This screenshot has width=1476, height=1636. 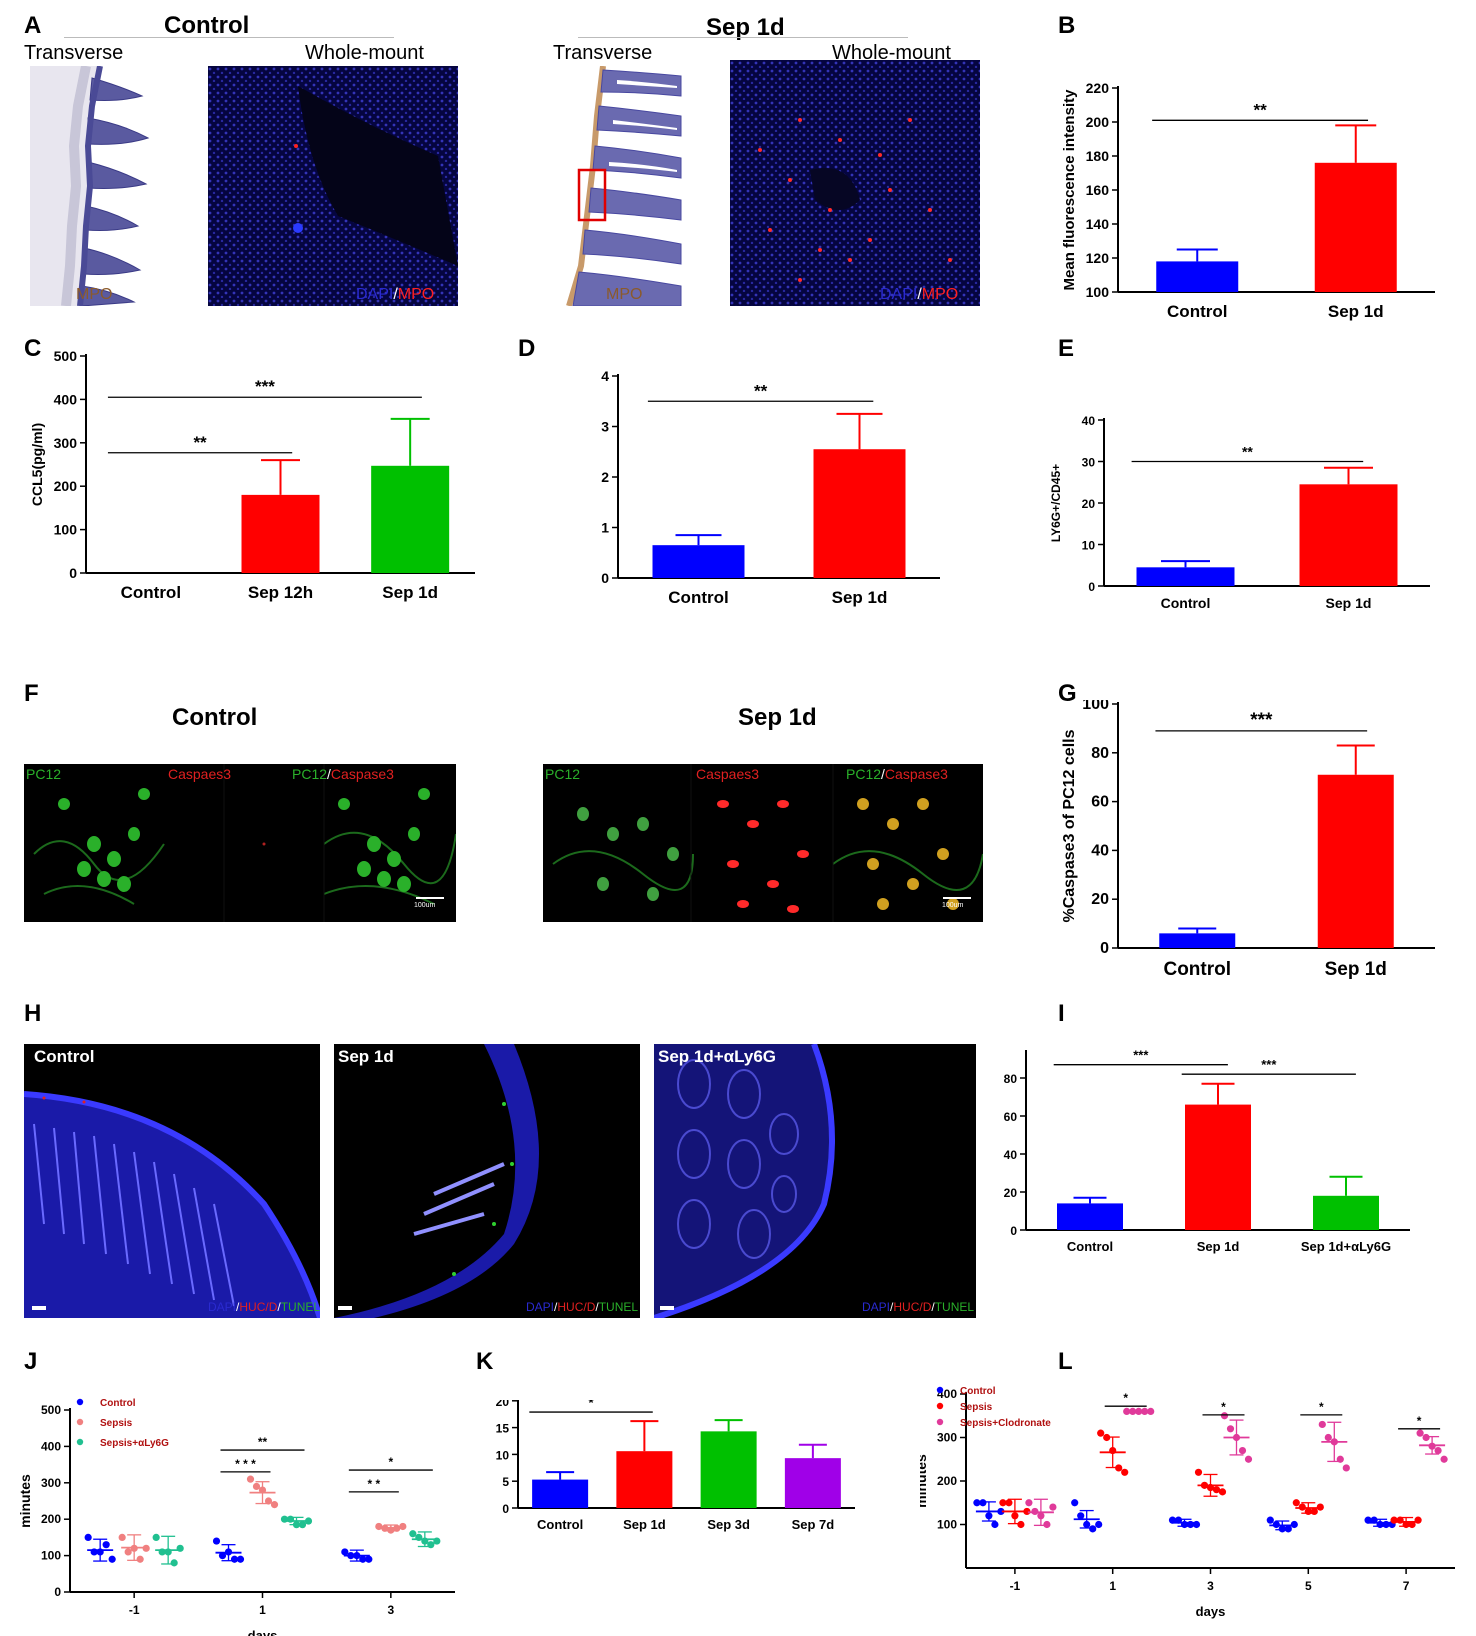 What do you see at coordinates (605, 477) in the screenshot?
I see `y-tick-label: 2` at bounding box center [605, 477].